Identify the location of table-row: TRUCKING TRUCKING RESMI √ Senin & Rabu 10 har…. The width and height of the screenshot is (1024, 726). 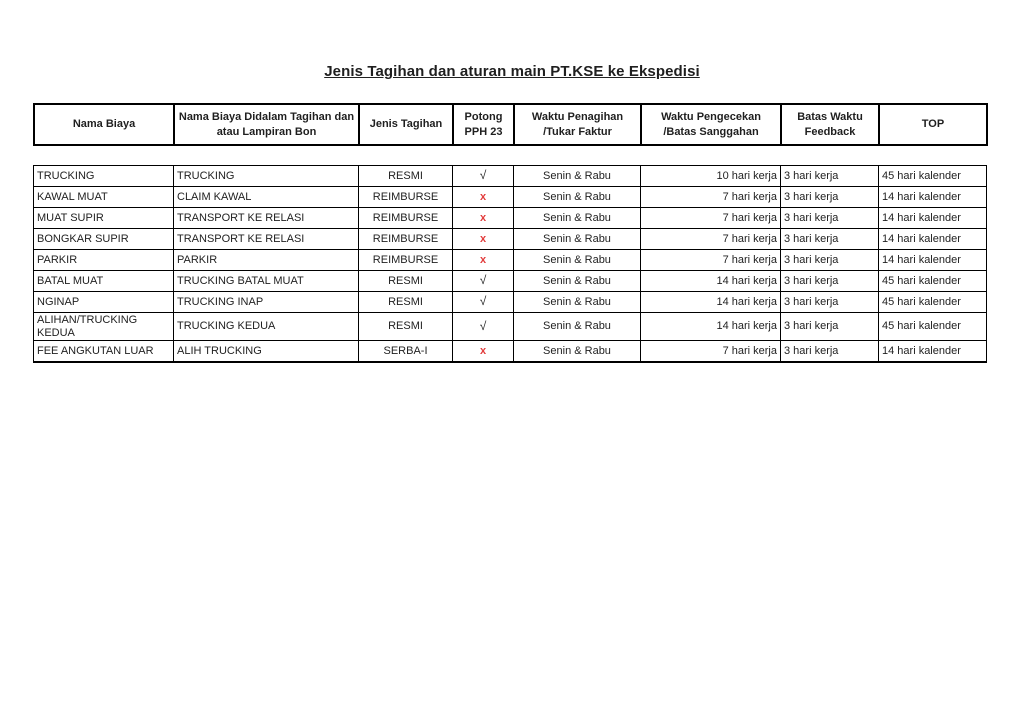
(510, 176).